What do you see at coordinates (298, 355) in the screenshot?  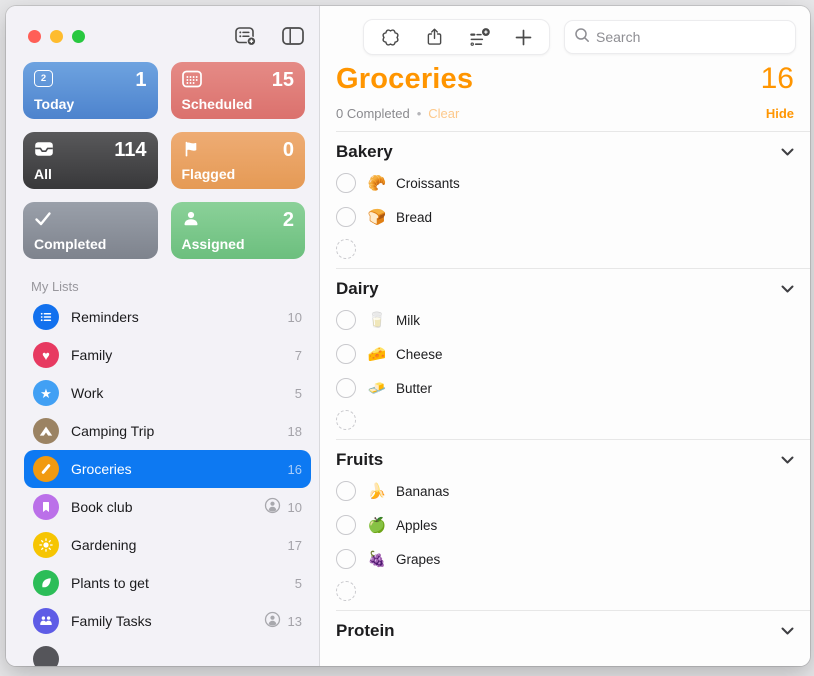 I see `list-count: 7` at bounding box center [298, 355].